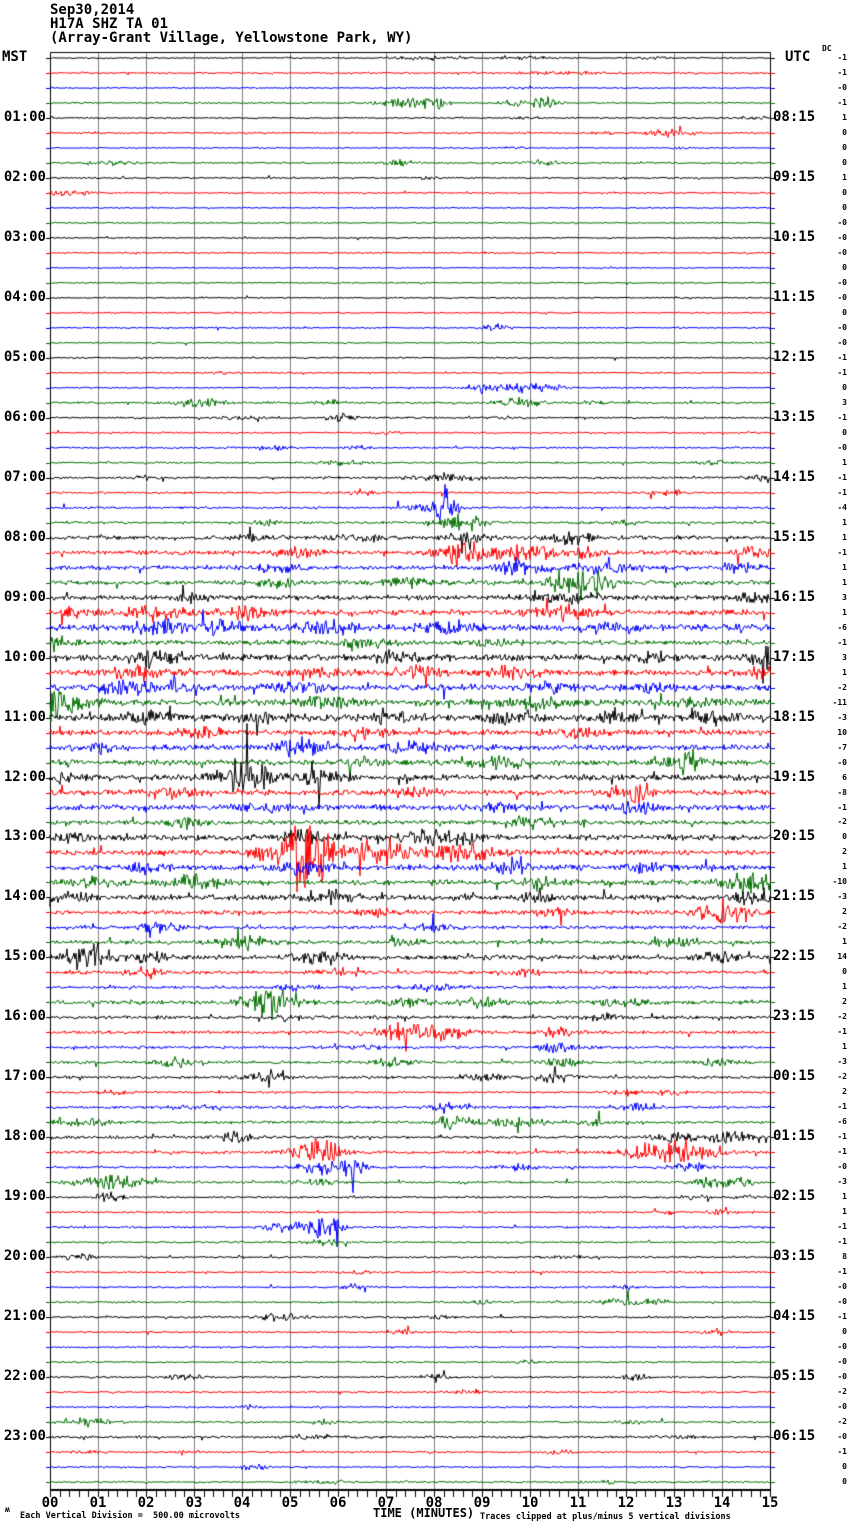  I want to click on utc-hour-label: 03:15, so click(794, 1256).